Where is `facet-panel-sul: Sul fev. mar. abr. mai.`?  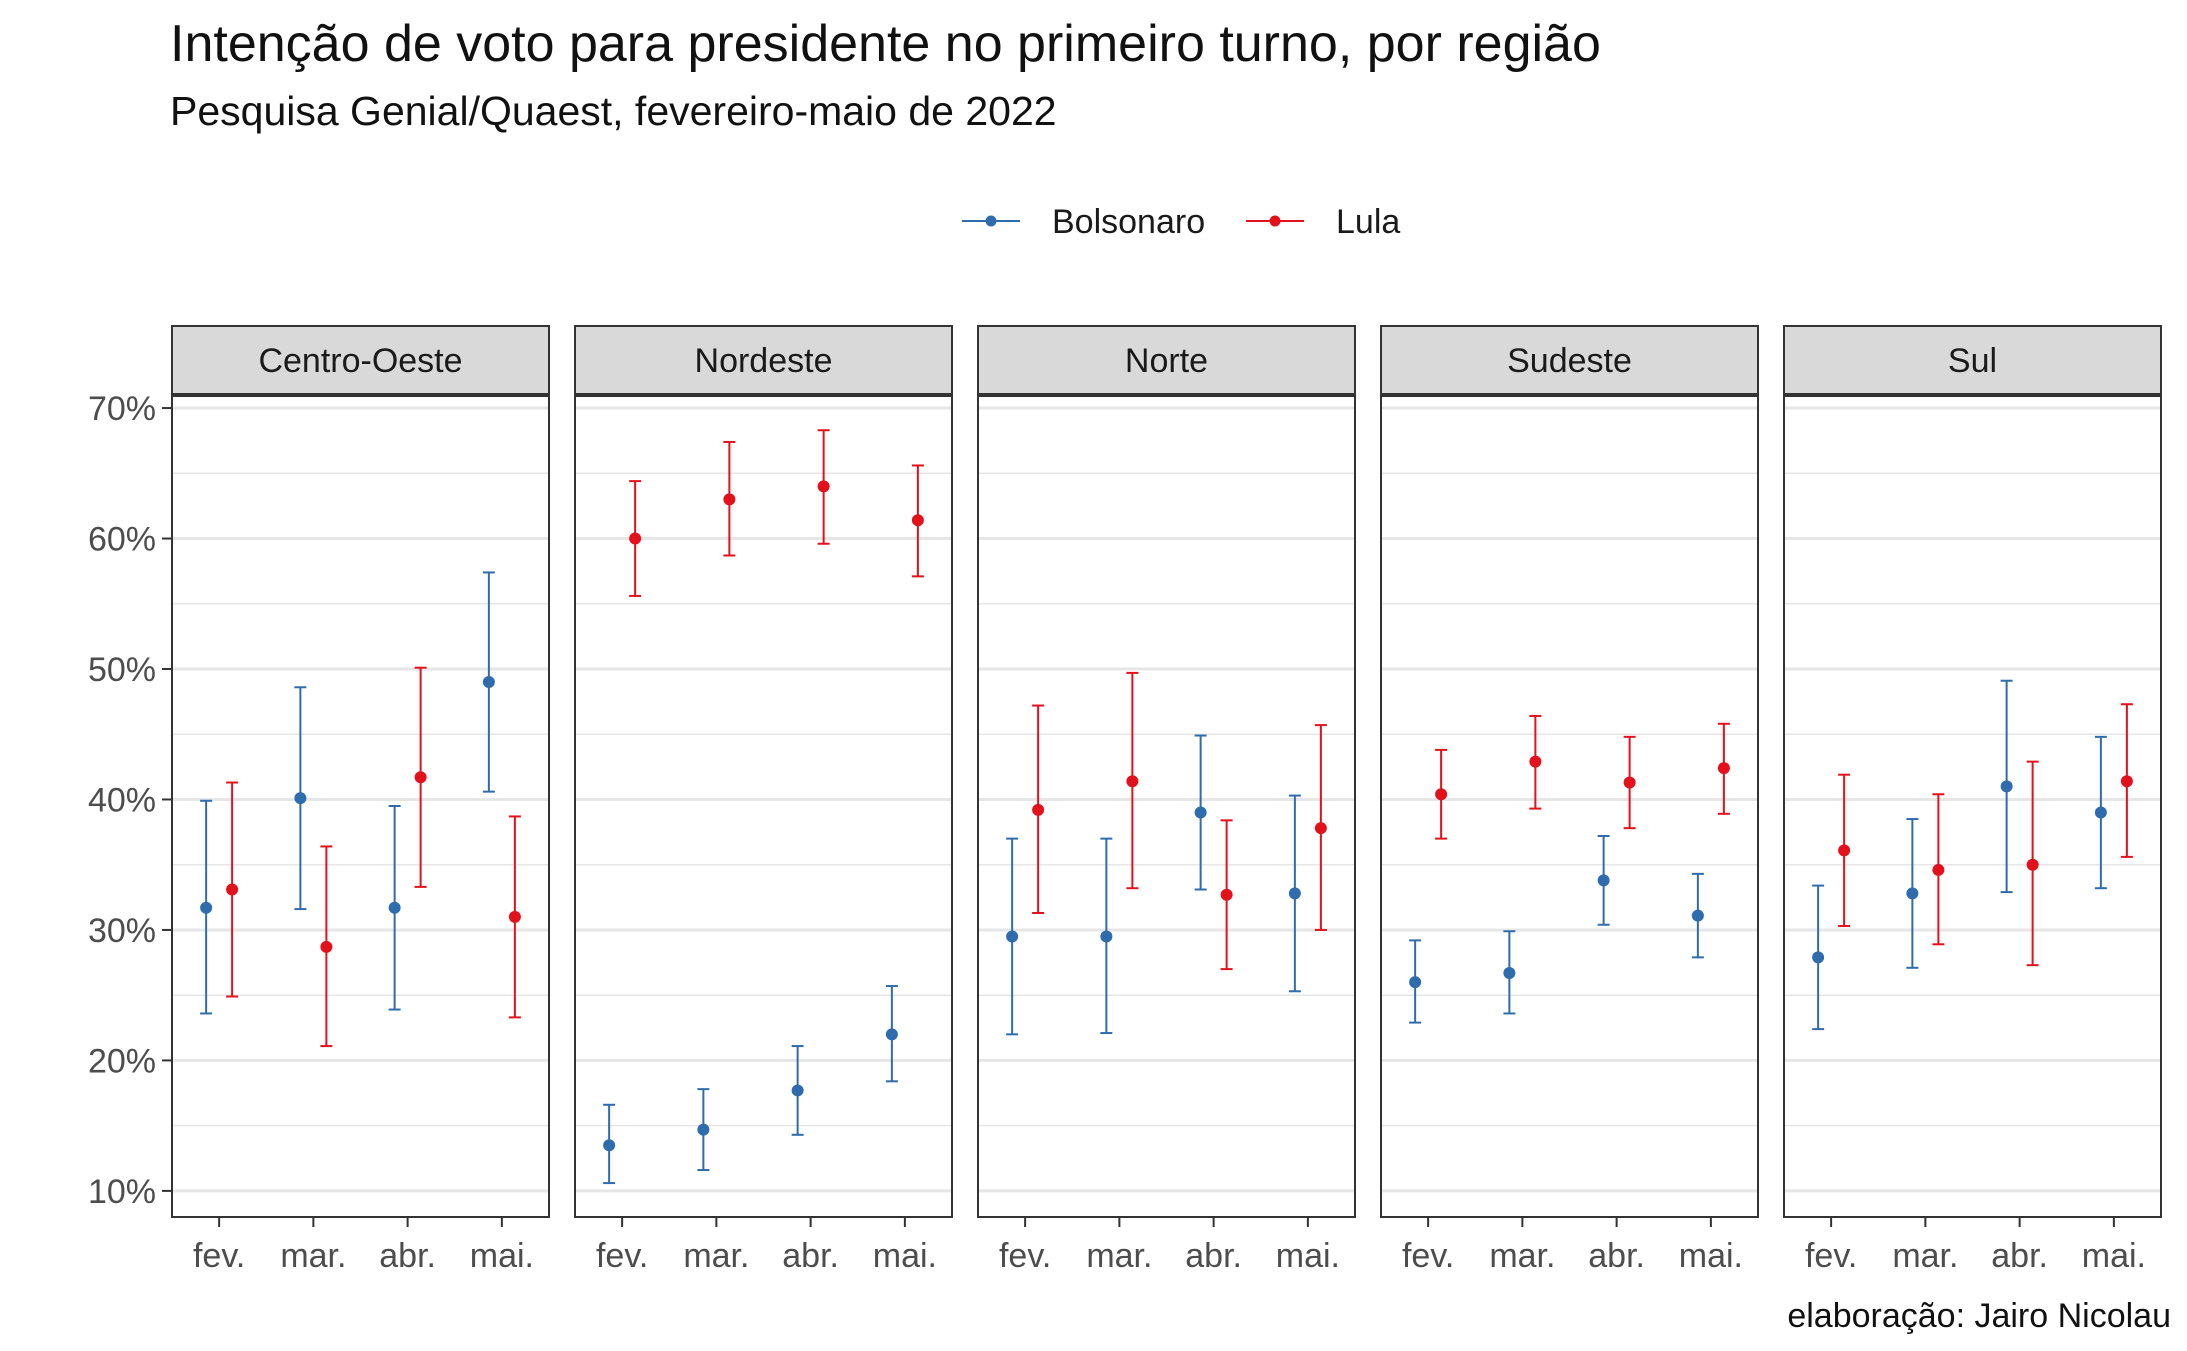 facet-panel-sul: Sul fev. mar. abr. mai. is located at coordinates (1972, 800).